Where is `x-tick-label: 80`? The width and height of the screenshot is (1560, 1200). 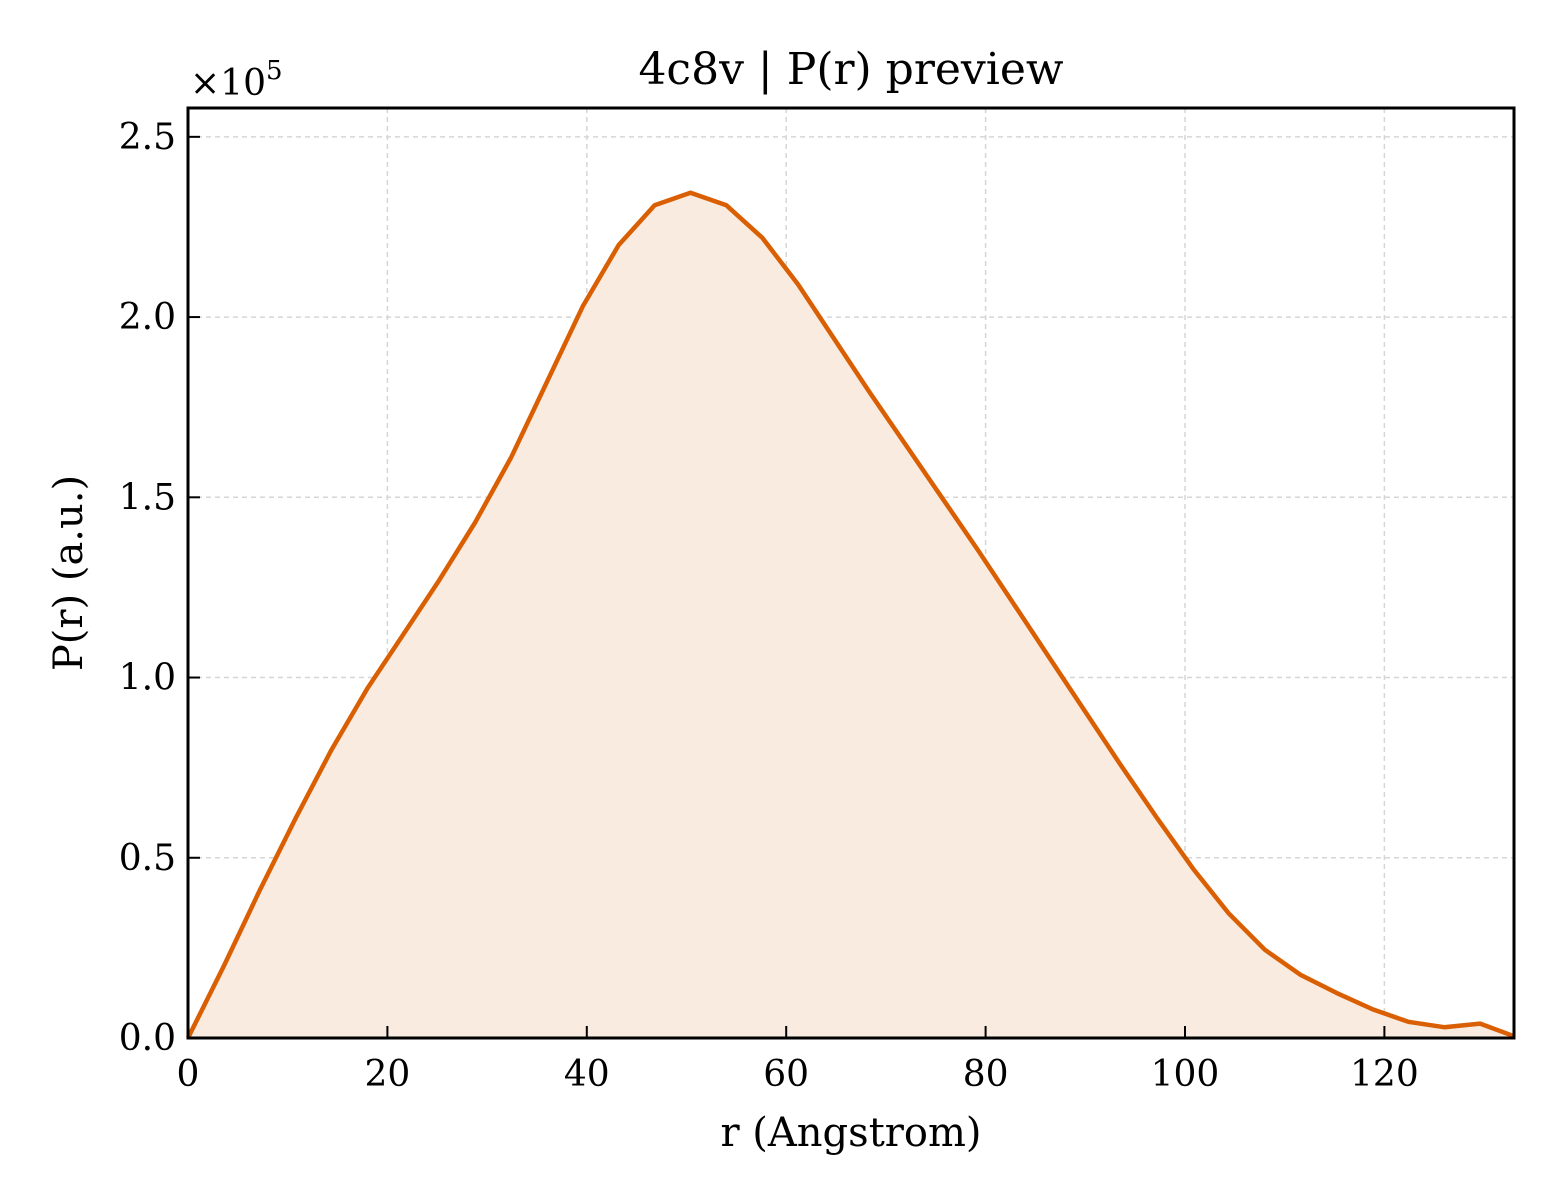 x-tick-label: 80 is located at coordinates (986, 1074).